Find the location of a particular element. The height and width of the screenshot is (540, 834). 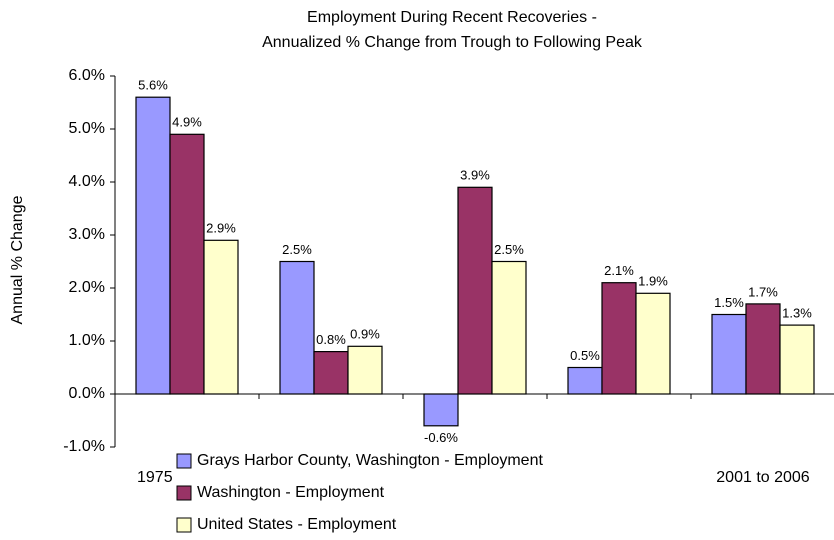

legend-label: Washington - Employment is located at coordinates (291, 492).